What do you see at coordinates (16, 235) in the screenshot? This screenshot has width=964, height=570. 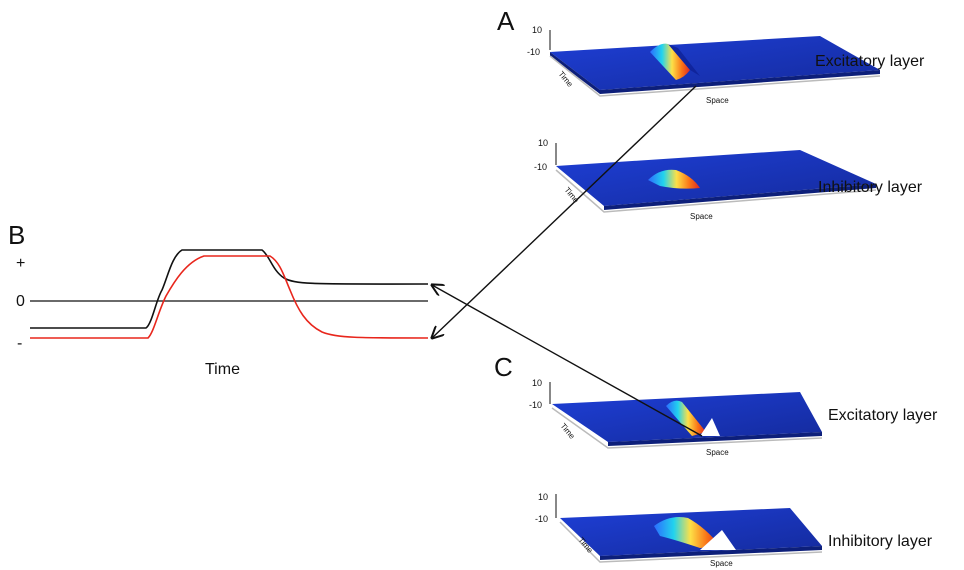 I see `panel-b-letter: B` at bounding box center [16, 235].